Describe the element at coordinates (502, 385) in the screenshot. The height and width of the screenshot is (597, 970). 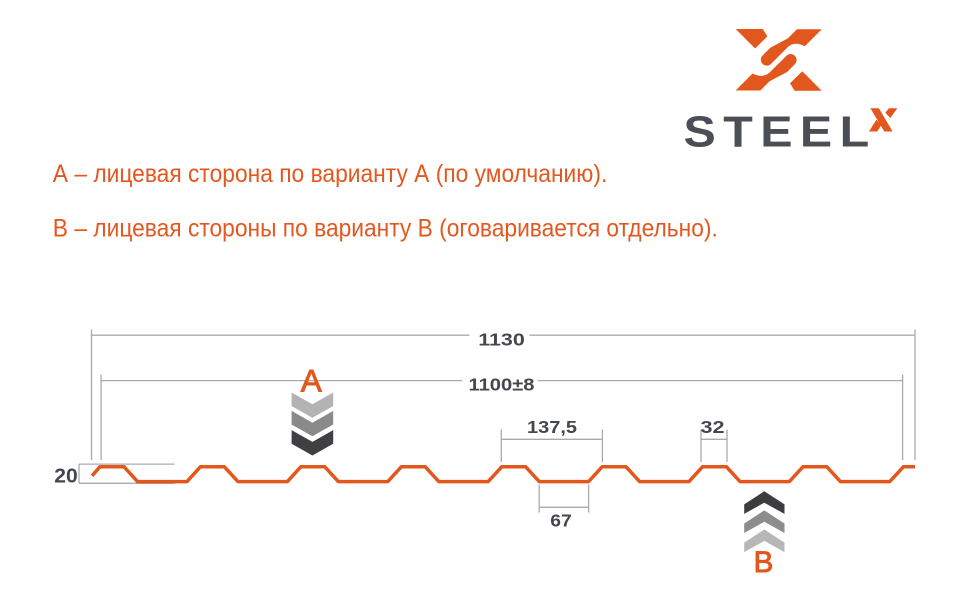
I see `svg-text: 1100±8` at that location.